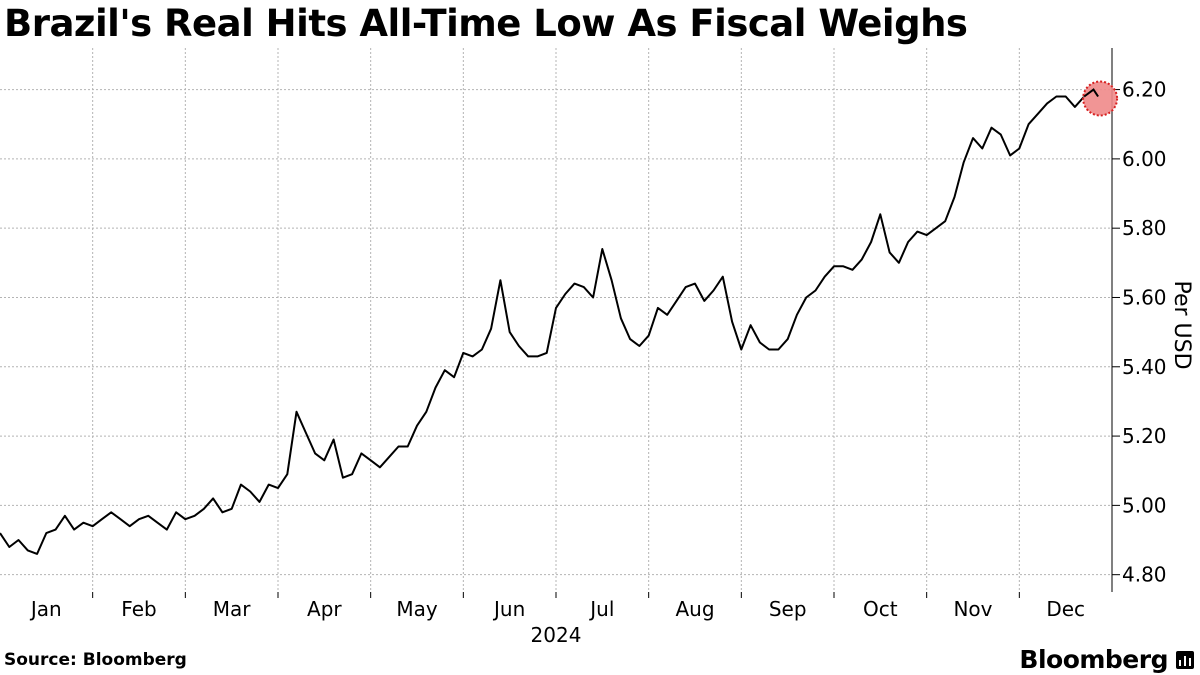  I want to click on bloomberg-logo: Bloomberg, so click(1093, 659).